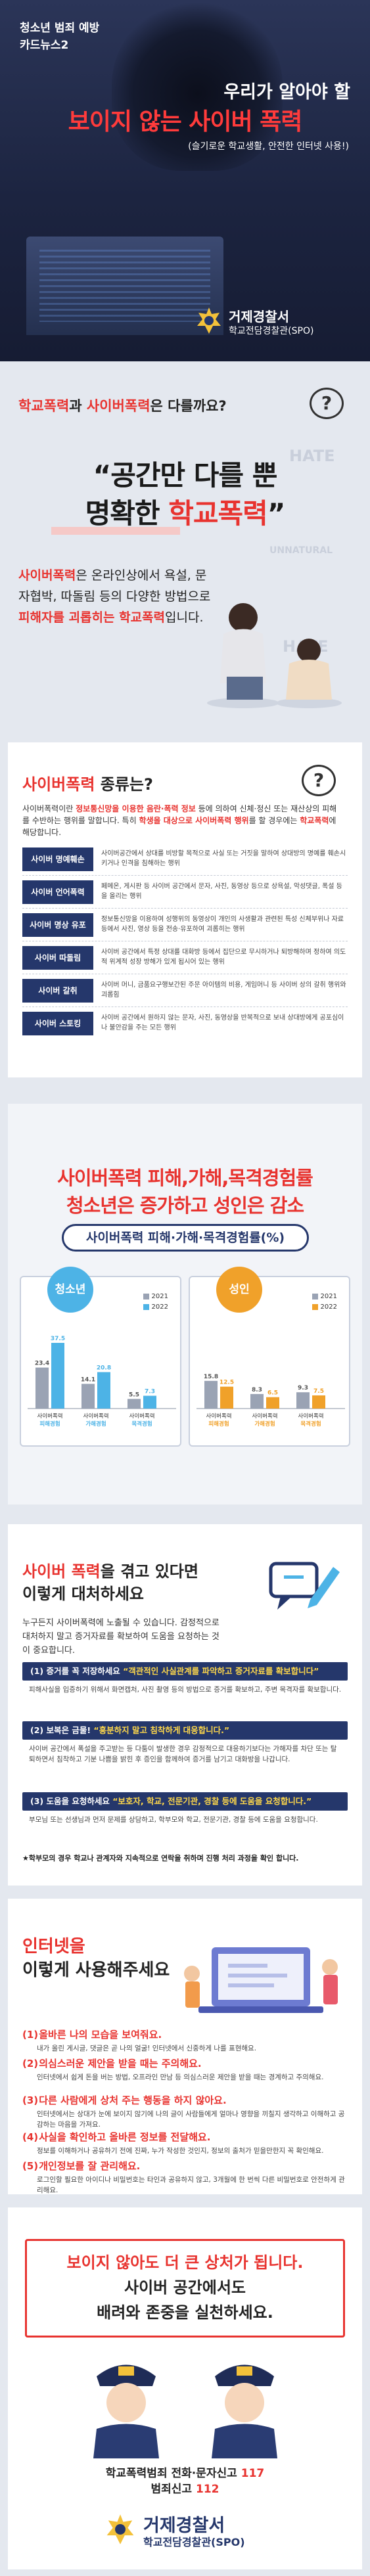 The image size is (370, 2576). I want to click on bar-value-label: 6.5, so click(272, 1393).